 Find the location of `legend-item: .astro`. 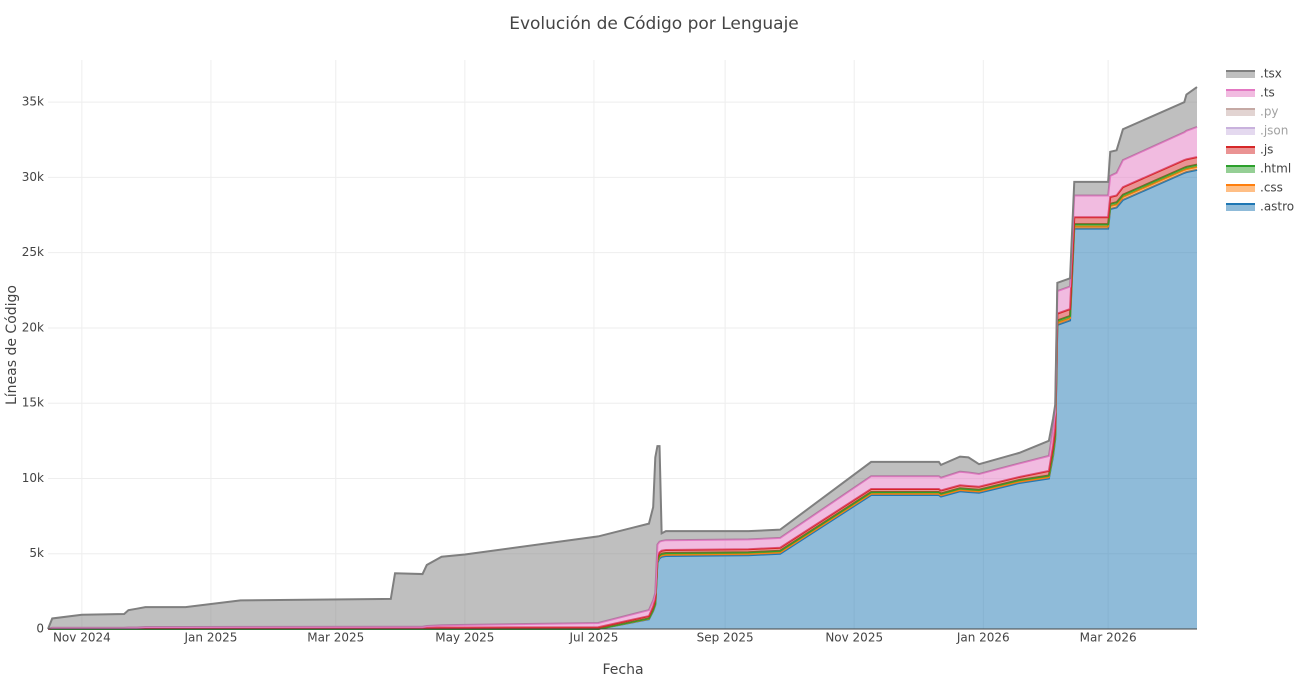

legend-item: .astro is located at coordinates (1260, 207).